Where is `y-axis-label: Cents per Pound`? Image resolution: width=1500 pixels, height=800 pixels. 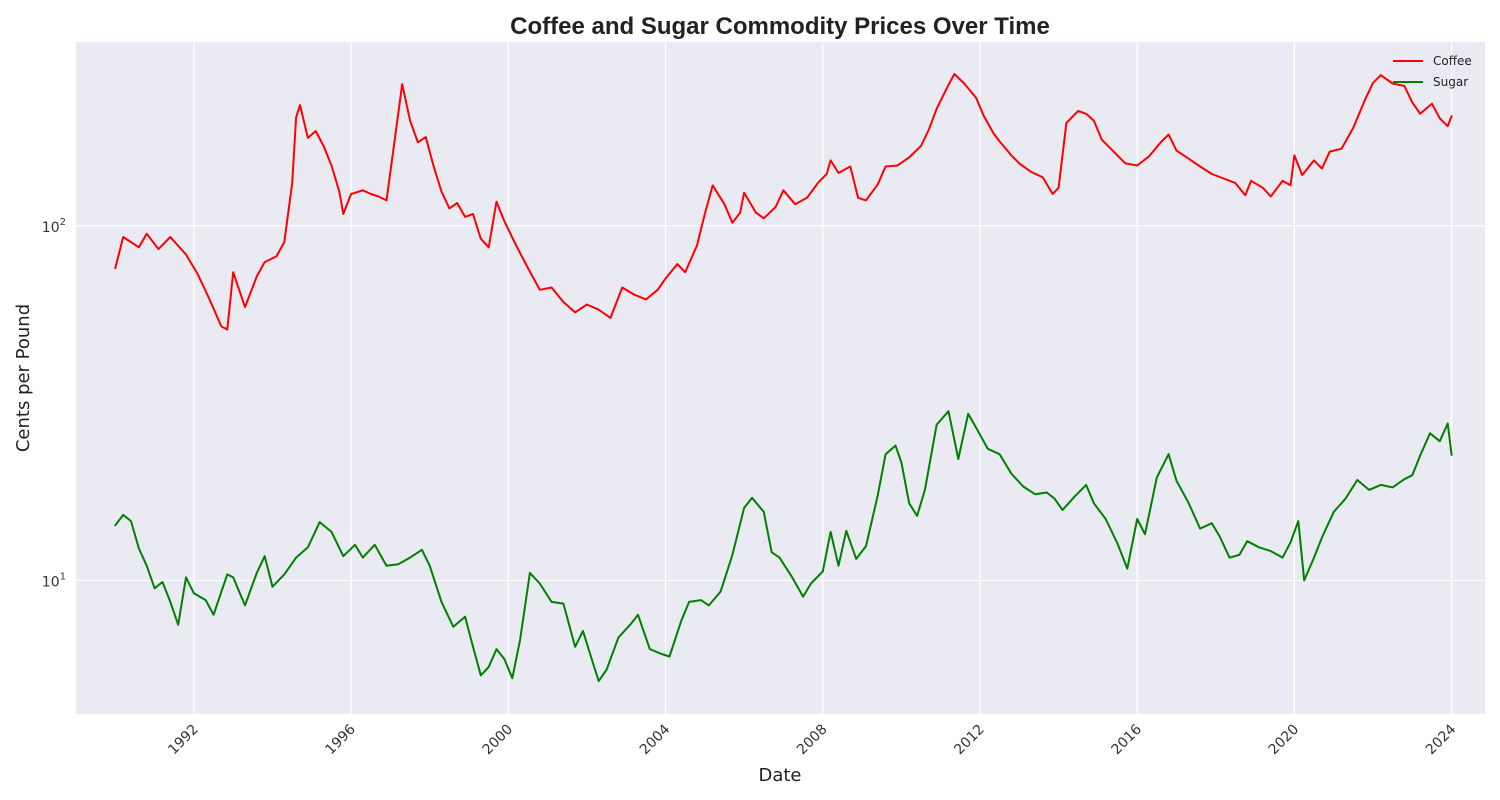
y-axis-label: Cents per Pound is located at coordinates (23, 378).